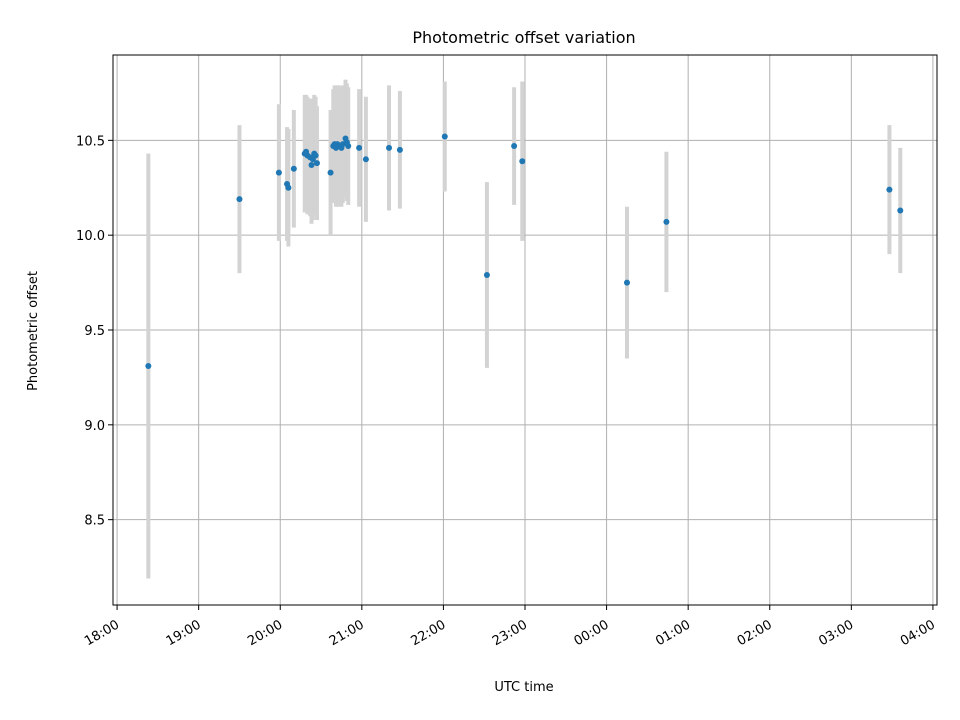 Image resolution: width=960 pixels, height=720 pixels. Describe the element at coordinates (347, 633) in the screenshot. I see `x-tick-label: 21:00` at that location.